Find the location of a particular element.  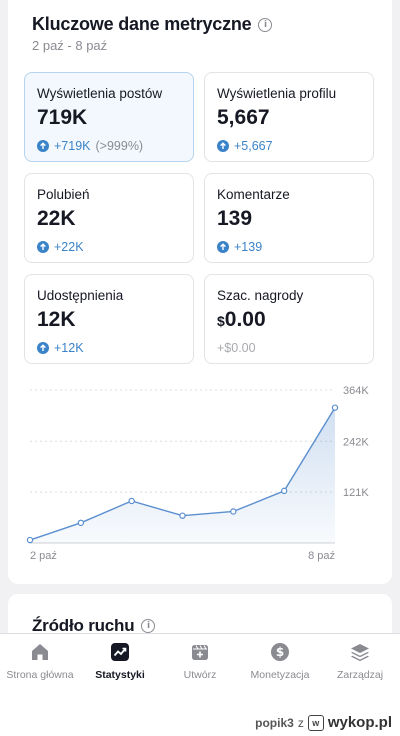

date-range: 2 paź - 8 paź is located at coordinates (70, 45).